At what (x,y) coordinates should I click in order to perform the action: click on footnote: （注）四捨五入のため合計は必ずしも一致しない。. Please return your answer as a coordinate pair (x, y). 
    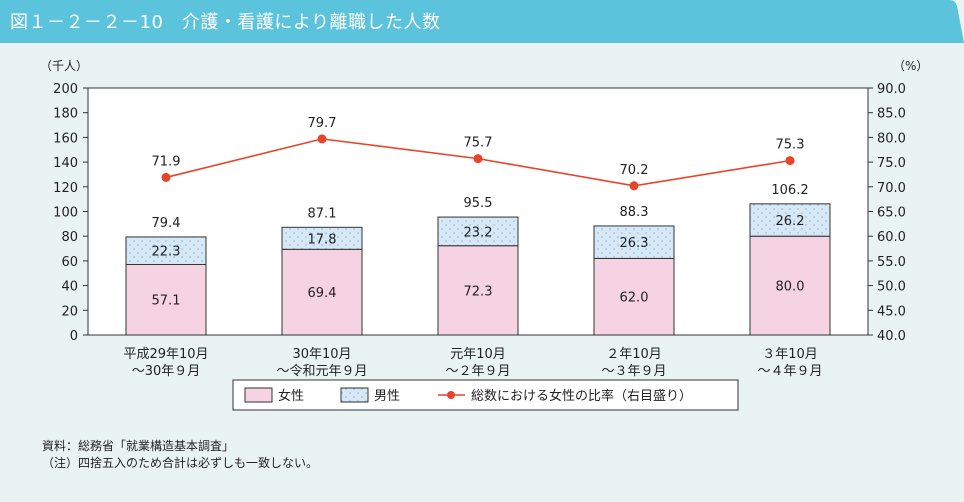
    Looking at the image, I should click on (180, 463).